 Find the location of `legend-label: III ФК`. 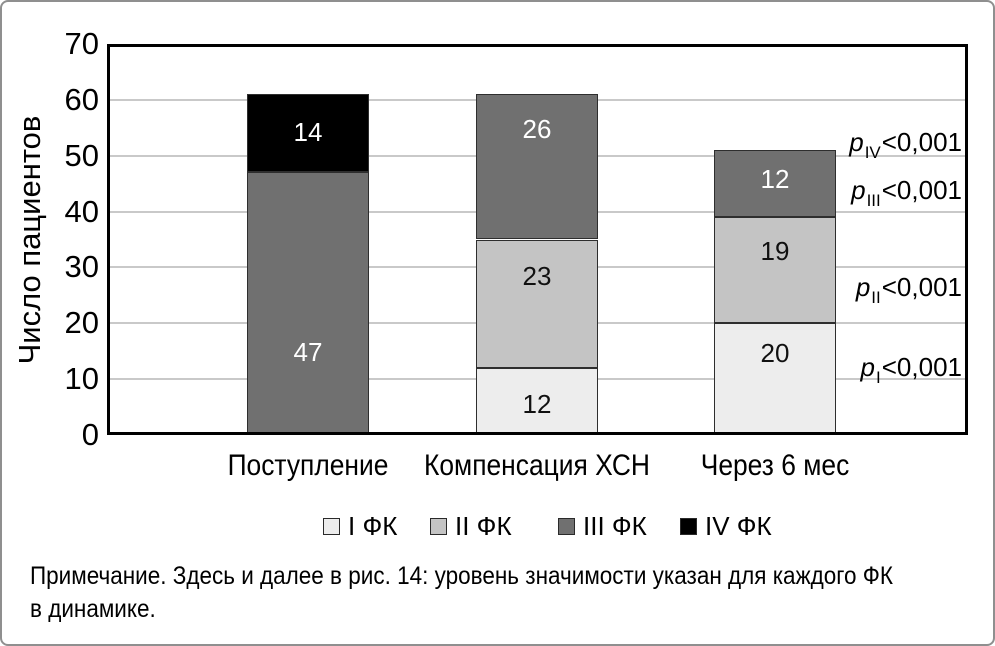

legend-label: III ФК is located at coordinates (615, 526).